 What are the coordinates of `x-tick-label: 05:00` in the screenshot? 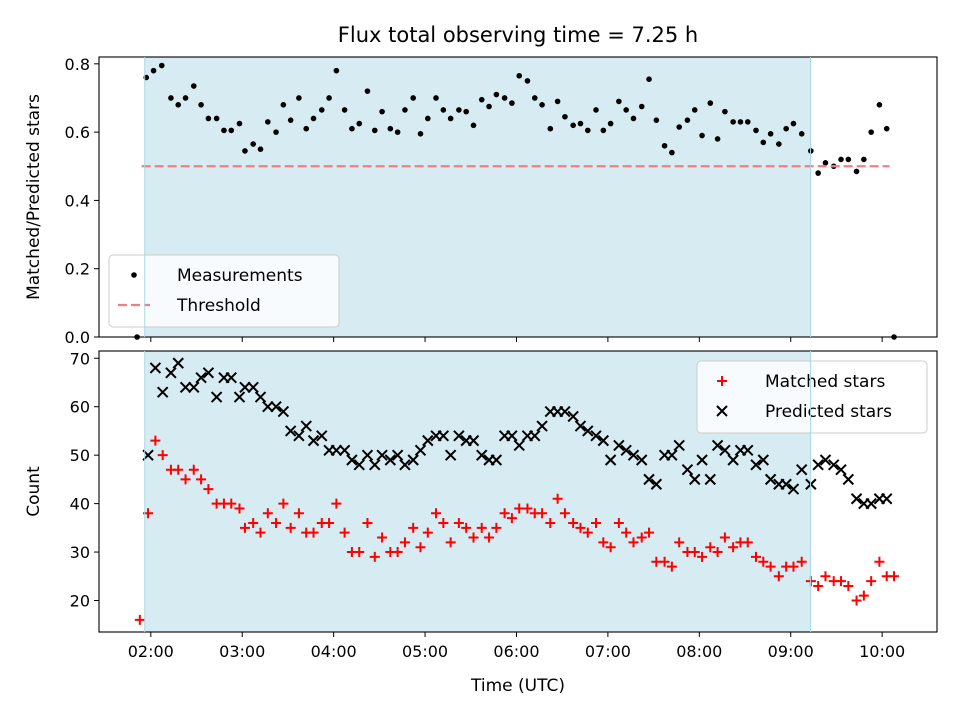 It's located at (425, 651).